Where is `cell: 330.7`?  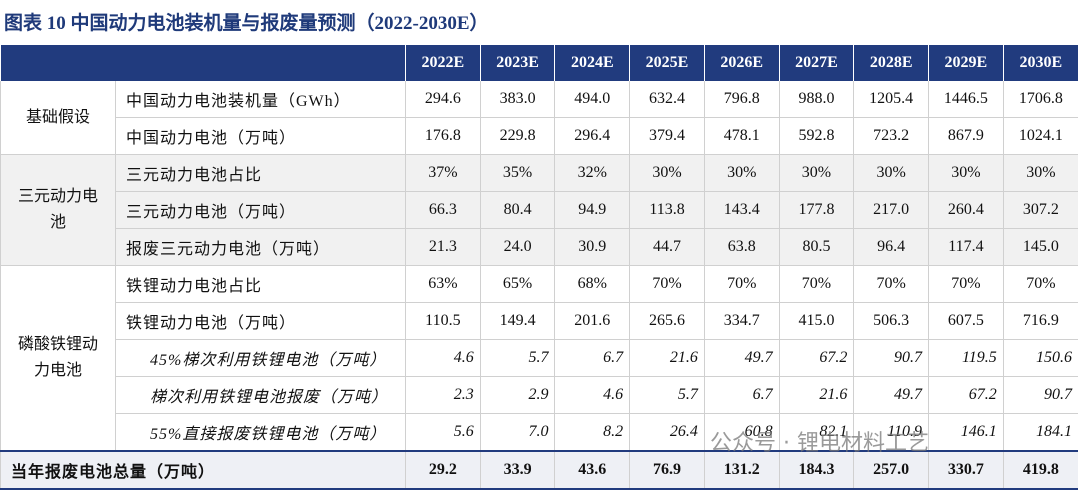 cell: 330.7 is located at coordinates (966, 470).